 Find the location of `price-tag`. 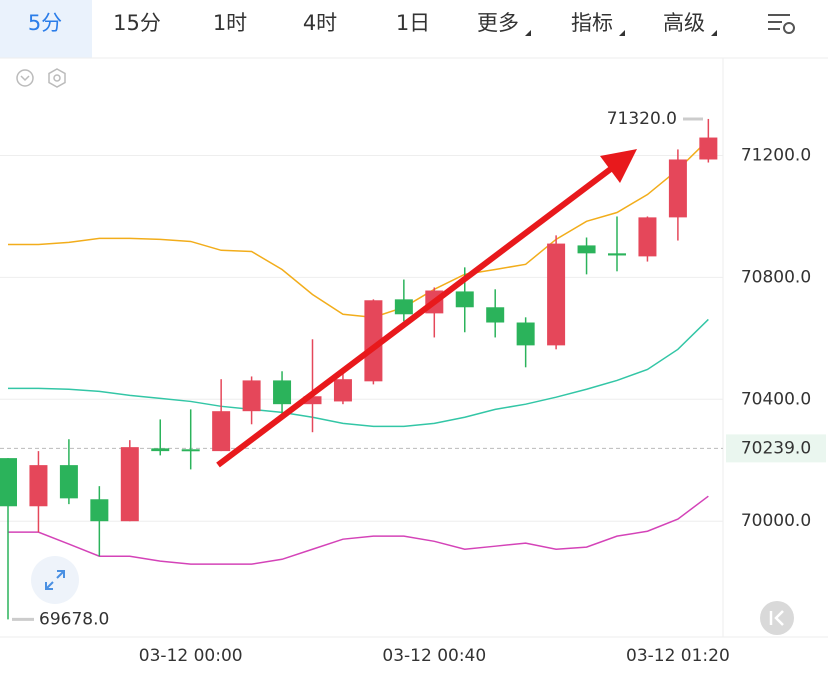

price-tag is located at coordinates (776, 448).